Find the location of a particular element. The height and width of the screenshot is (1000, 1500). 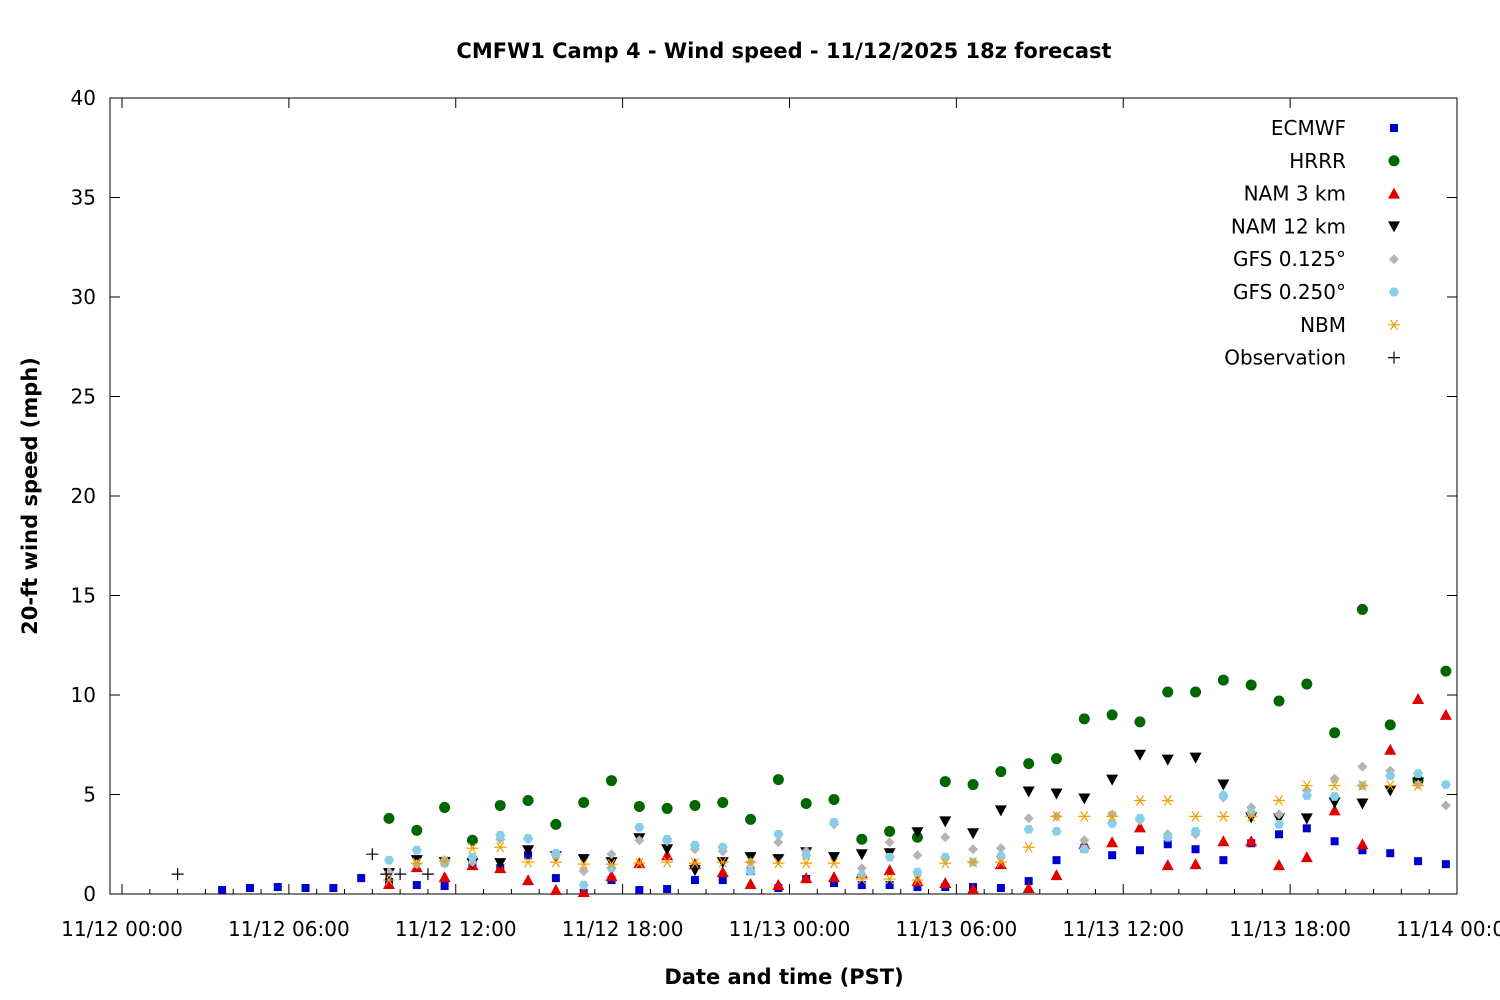

y-tick-label: 30 is located at coordinates (83, 297).